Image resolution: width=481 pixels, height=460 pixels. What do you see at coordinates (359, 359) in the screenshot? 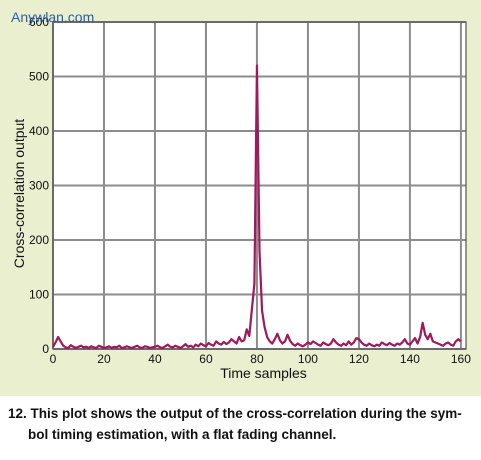
I see `x-tick-label: 120` at bounding box center [359, 359].